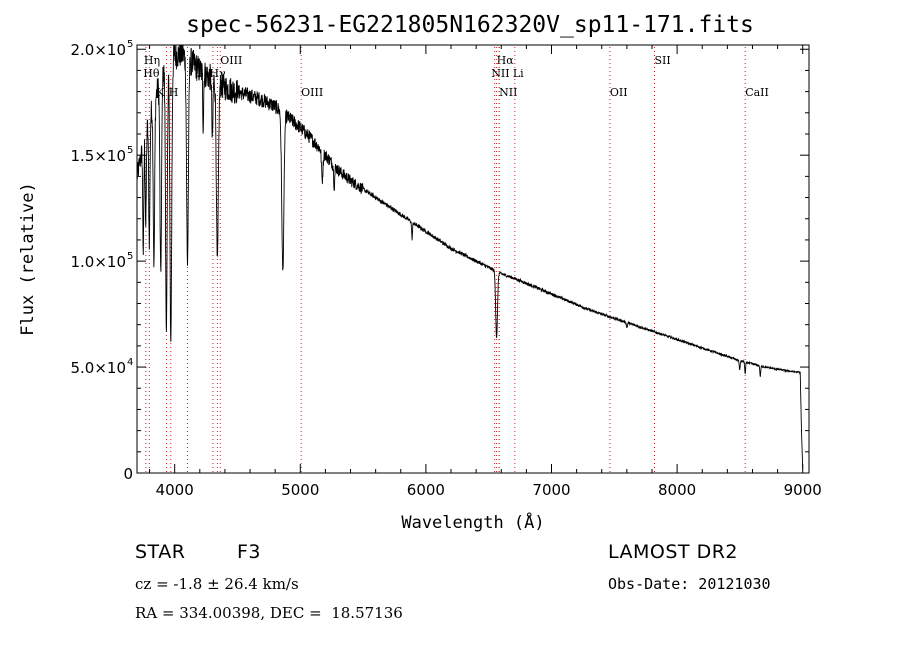  Describe the element at coordinates (673, 552) in the screenshot. I see `survey-name: LAMOST DR2` at that location.